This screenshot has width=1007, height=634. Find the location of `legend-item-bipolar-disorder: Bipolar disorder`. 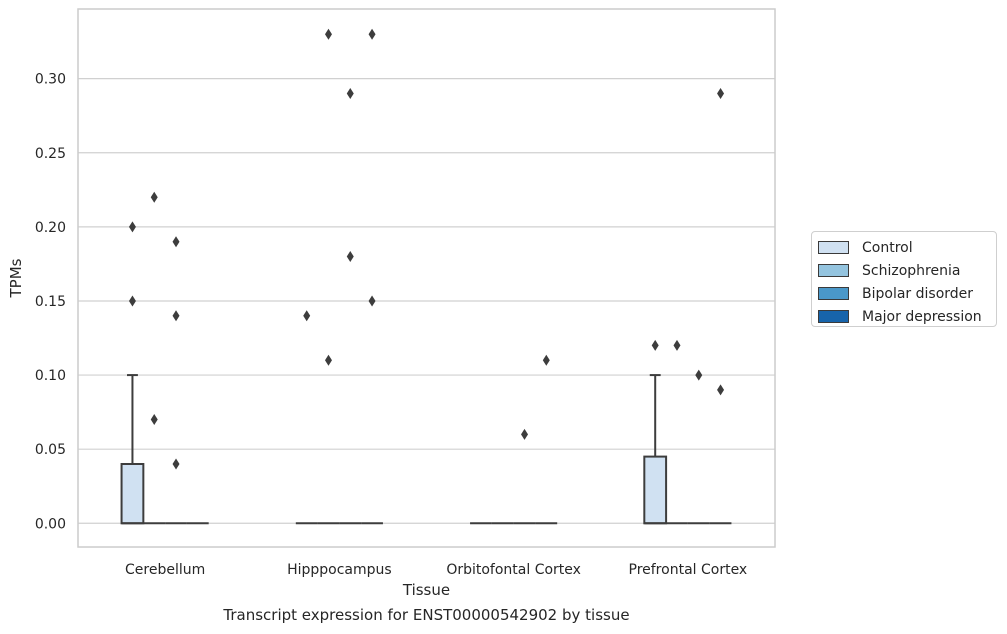

legend-item-bipolar-disorder: Bipolar disorder is located at coordinates (907, 293).